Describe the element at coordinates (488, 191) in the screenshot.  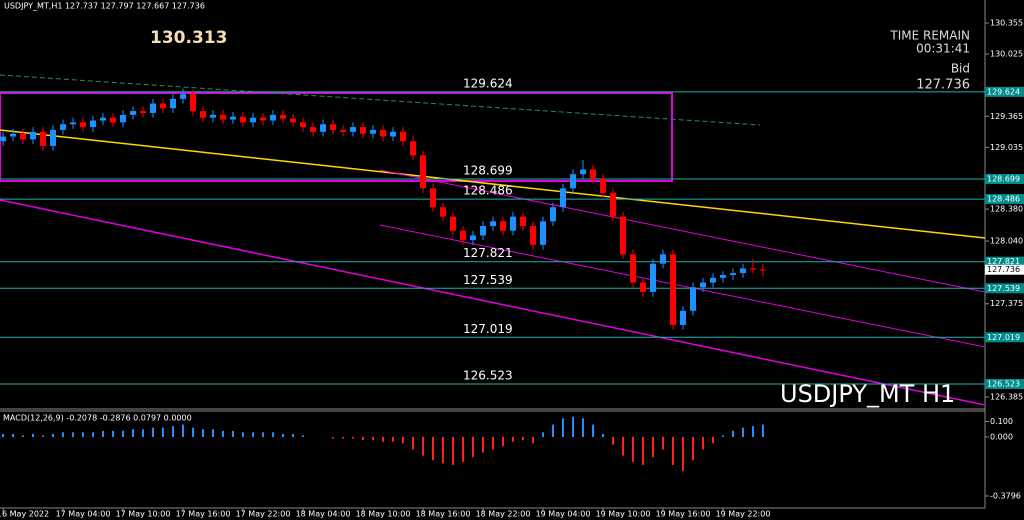
I see `level-label: 128.486` at that location.